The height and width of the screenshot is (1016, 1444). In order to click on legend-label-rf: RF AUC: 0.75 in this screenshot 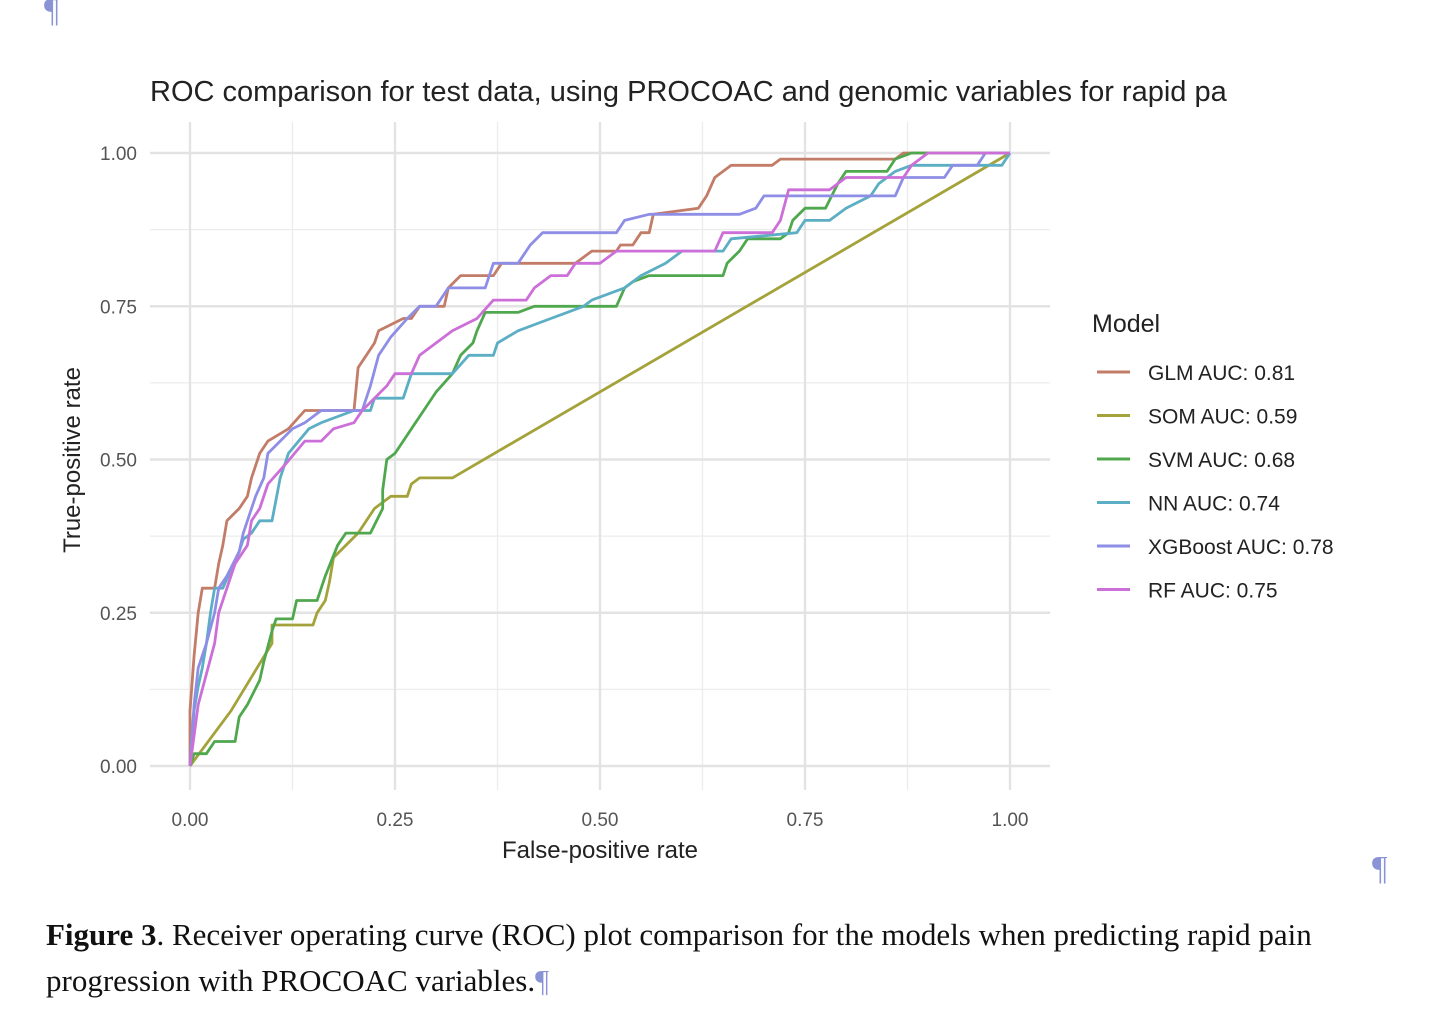, I will do `click(1213, 591)`.